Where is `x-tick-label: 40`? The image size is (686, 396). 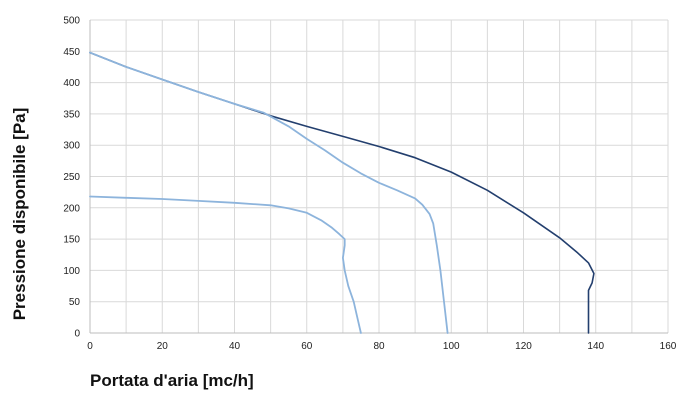 x-tick-label: 40 is located at coordinates (235, 346).